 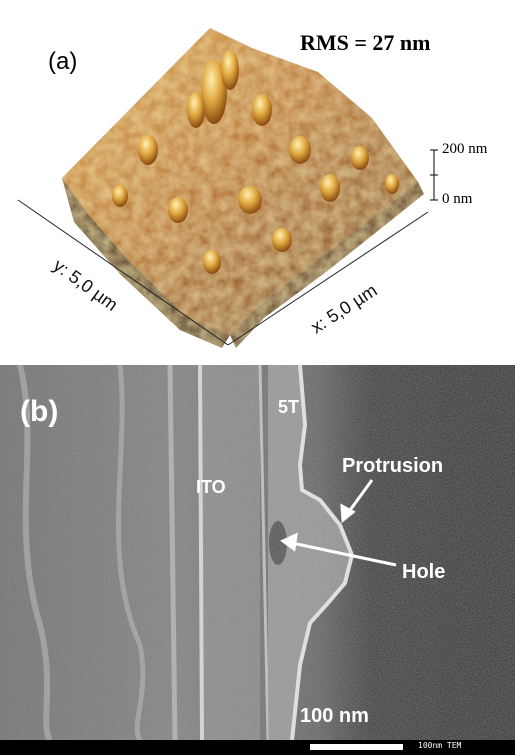 I want to click on z-bottom-label: 0 nm, so click(x=457, y=199).